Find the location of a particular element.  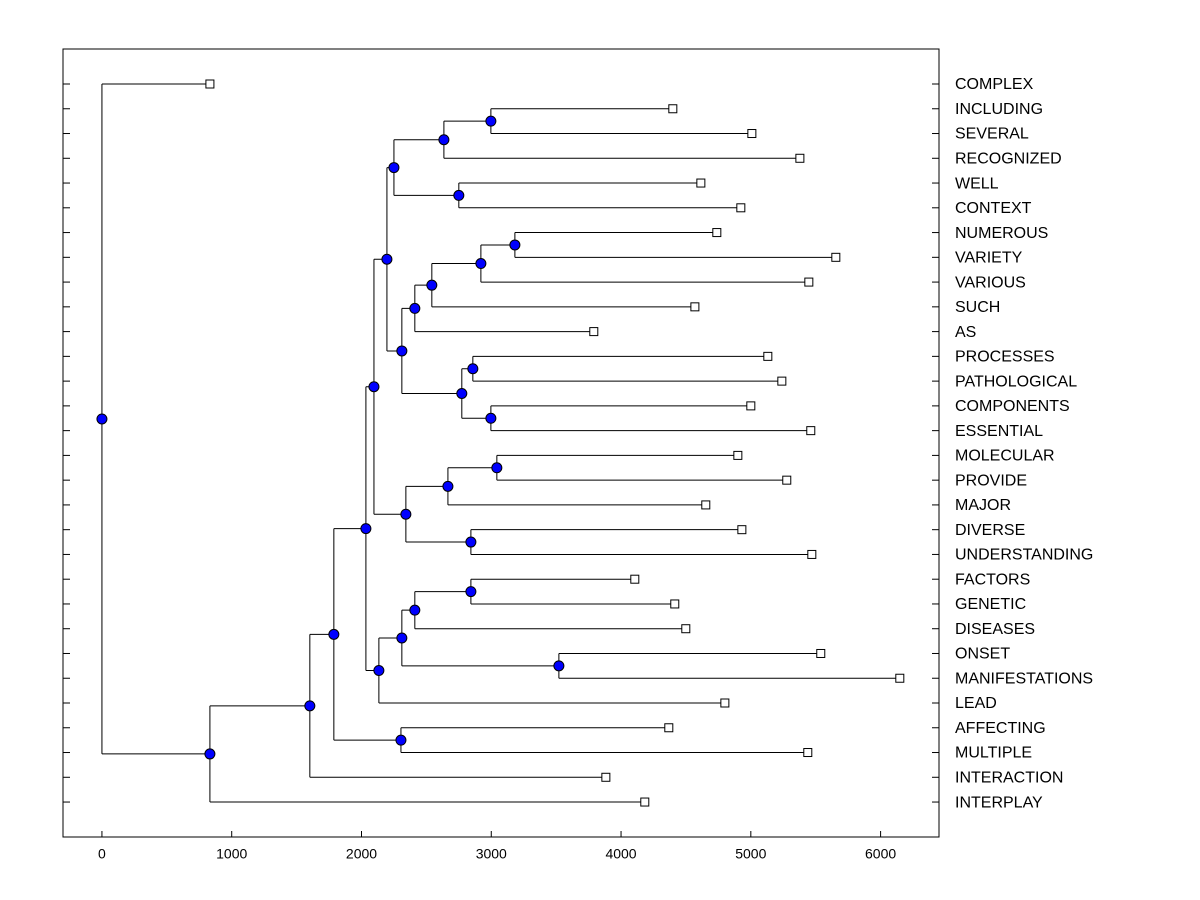

leaf-label: COMPONENTS is located at coordinates (1012, 406).